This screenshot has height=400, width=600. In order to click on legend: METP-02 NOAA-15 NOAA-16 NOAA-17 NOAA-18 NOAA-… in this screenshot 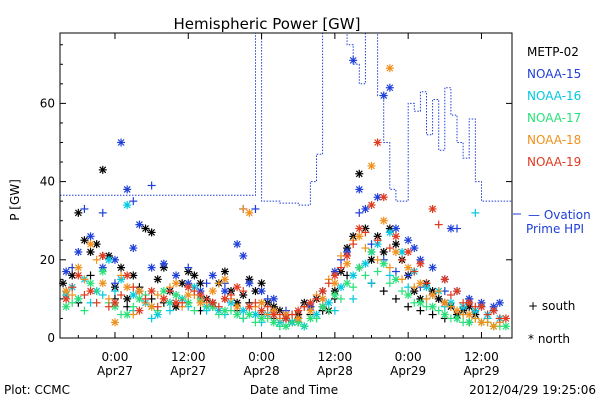, I will do `click(554, 107)`.